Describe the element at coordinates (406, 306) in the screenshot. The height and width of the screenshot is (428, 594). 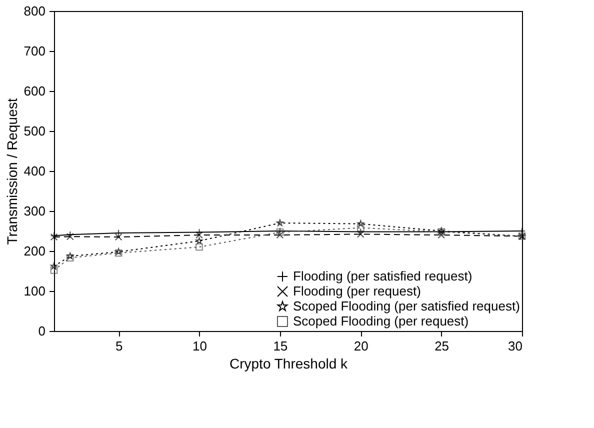
I see `legend-label: Scoped Flooding (per satisfied request)` at that location.